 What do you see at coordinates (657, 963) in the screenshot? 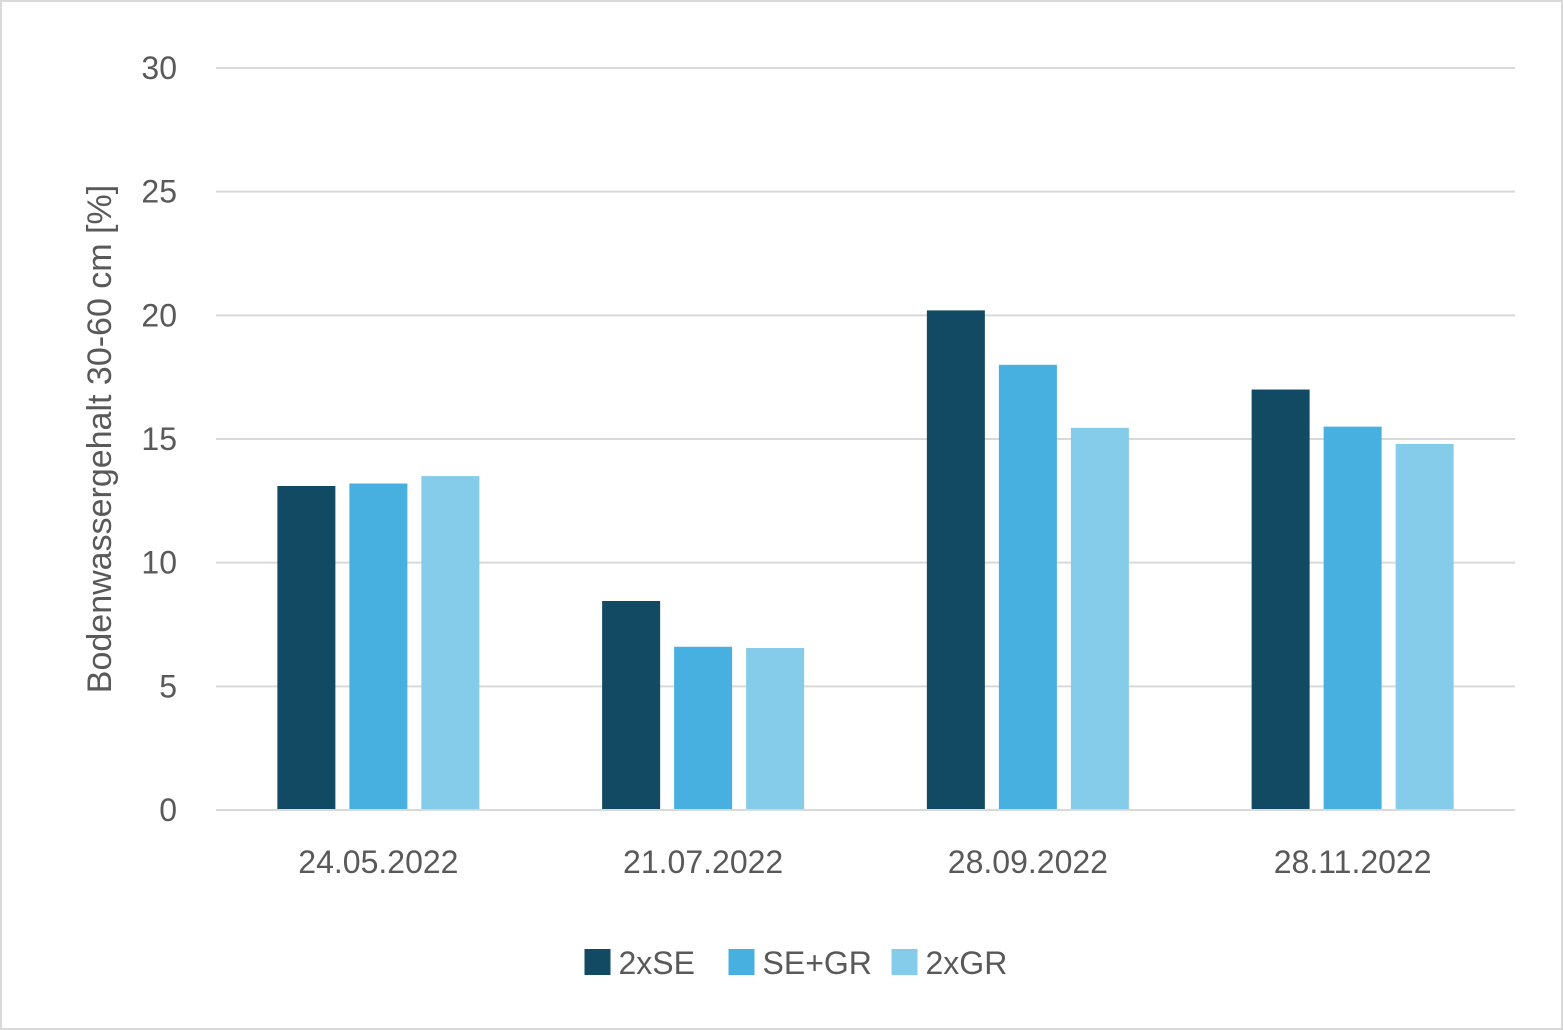
I see `legend-label: 2xSE` at bounding box center [657, 963].